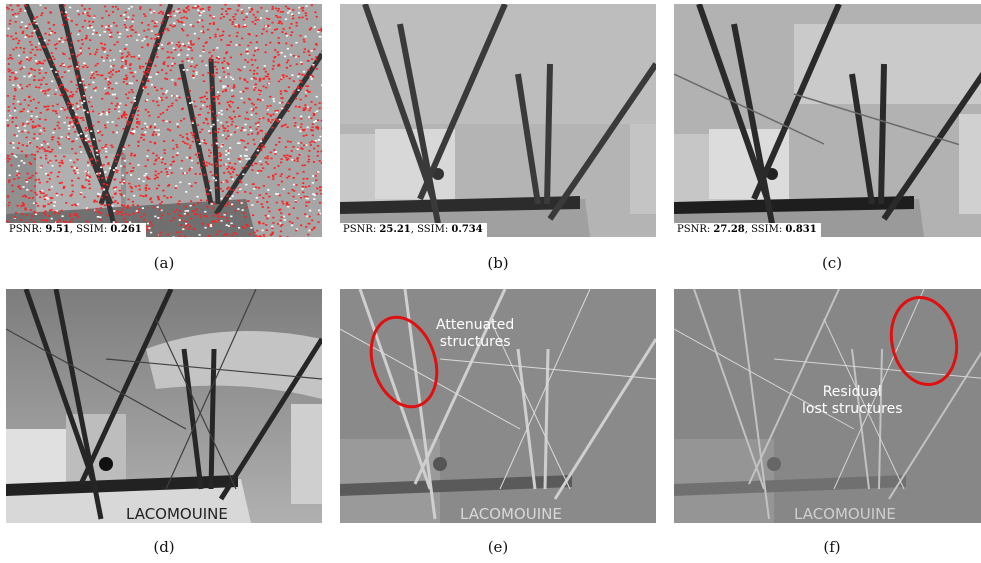 This screenshot has width=981, height=563. What do you see at coordinates (498, 263) in the screenshot?
I see `caption-b: (b)` at bounding box center [498, 263].